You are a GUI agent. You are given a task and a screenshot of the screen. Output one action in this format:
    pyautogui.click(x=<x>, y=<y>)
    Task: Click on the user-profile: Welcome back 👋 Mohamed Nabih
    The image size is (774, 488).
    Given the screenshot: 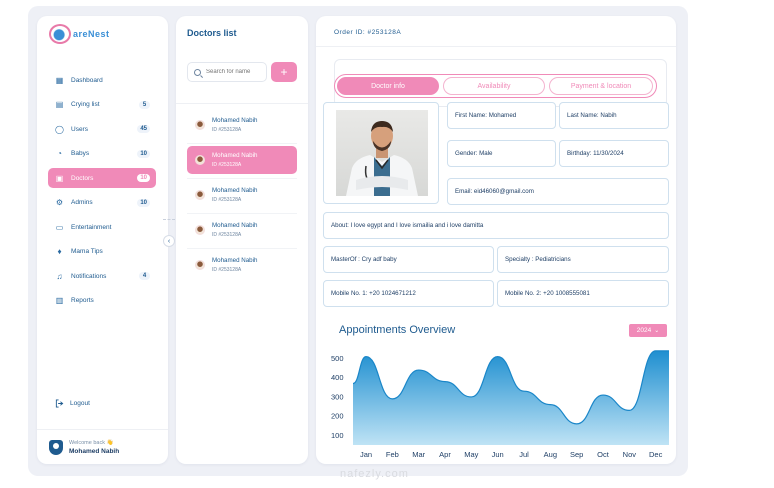 What is the action you would take?
    pyautogui.click(x=84, y=447)
    